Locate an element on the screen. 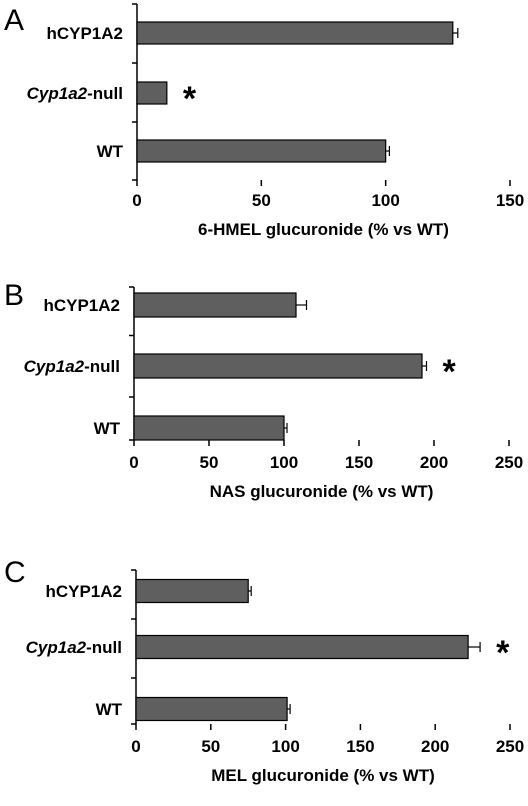 The image size is (528, 806). x-axis-title: 6-HMEL glucuronide (% vs WT) is located at coordinates (323, 229).